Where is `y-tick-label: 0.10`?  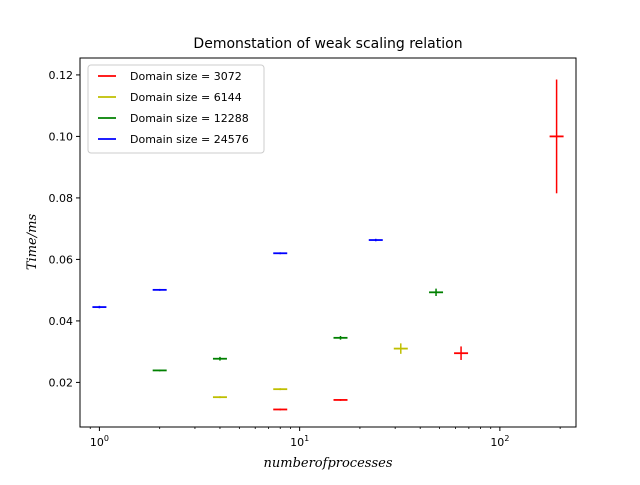 y-tick-label: 0.10 is located at coordinates (61, 136).